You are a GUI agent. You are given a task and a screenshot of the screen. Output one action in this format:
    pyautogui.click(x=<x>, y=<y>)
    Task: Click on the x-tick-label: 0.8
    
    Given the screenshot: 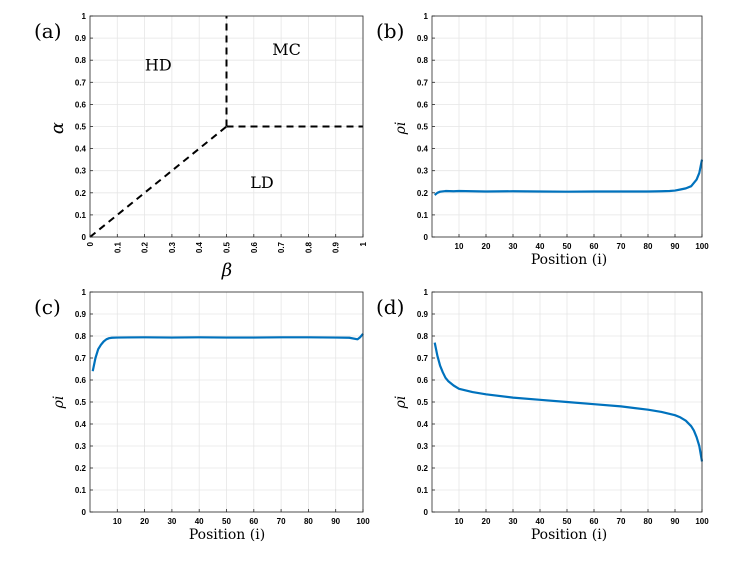 What is the action you would take?
    pyautogui.click(x=308, y=247)
    